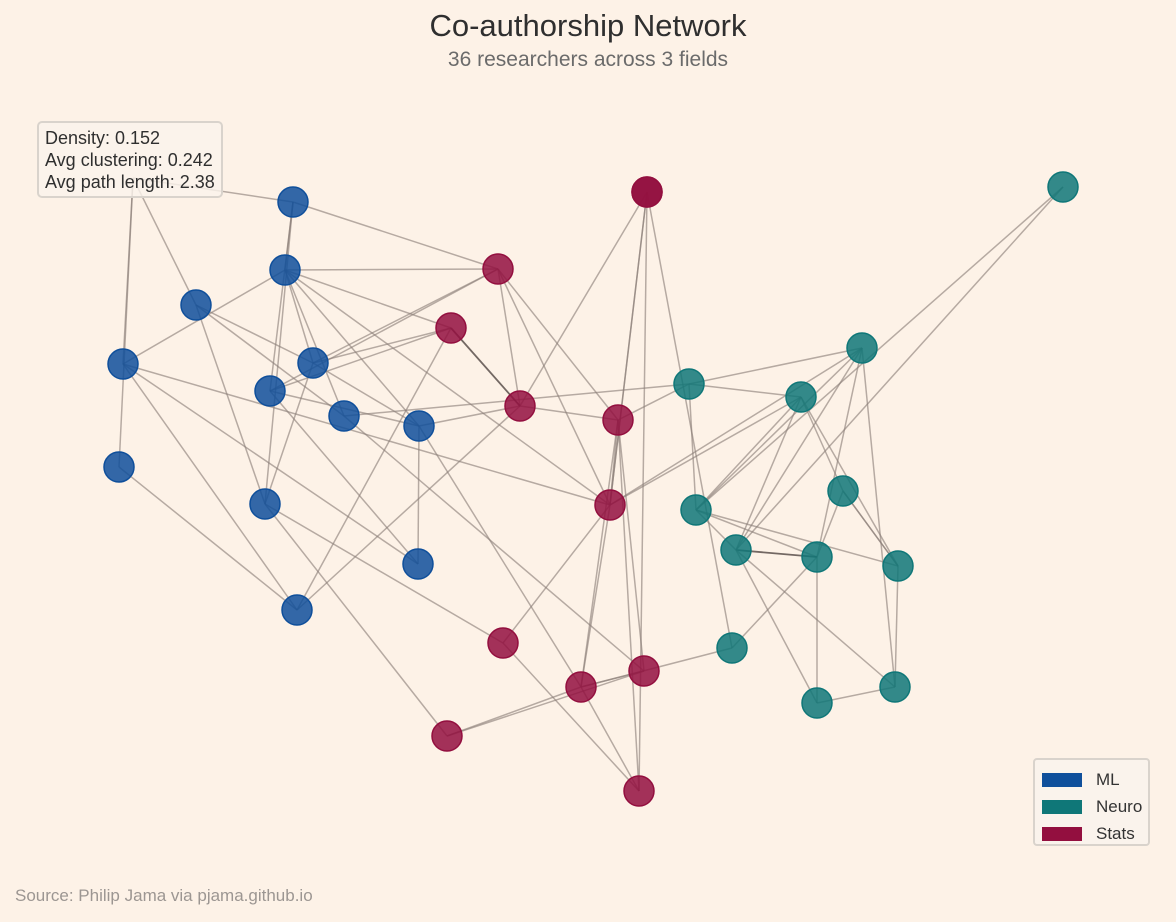 This screenshot has width=1176, height=922. Describe the element at coordinates (801, 397) in the screenshot. I see `node-neuro-n25` at that location.